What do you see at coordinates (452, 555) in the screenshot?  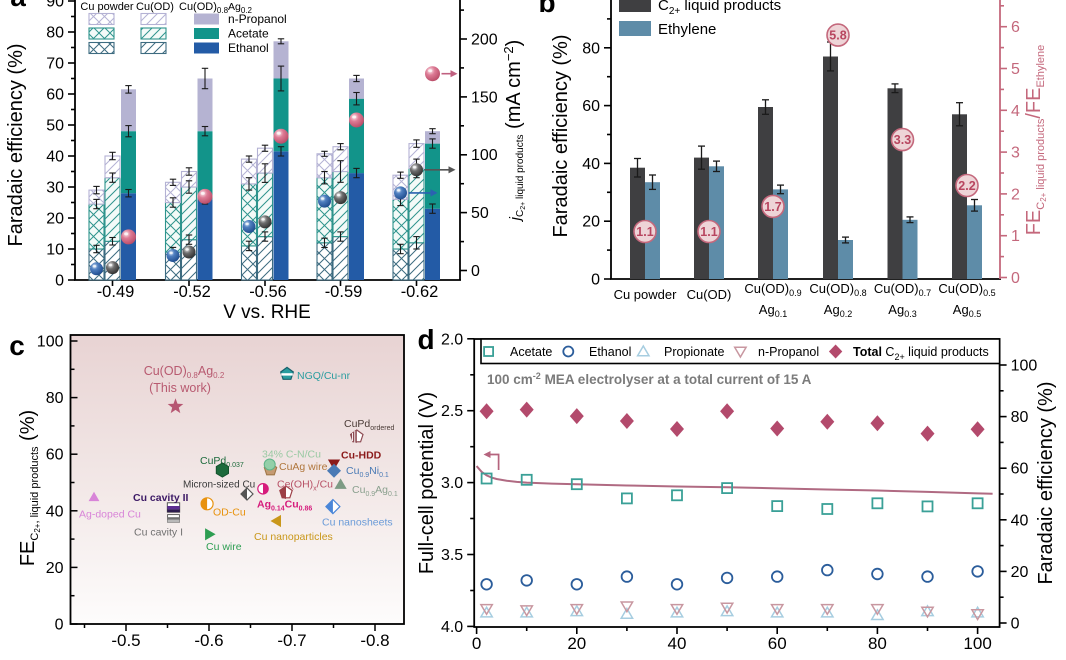 I see `svg-text: 3.5` at bounding box center [452, 555].